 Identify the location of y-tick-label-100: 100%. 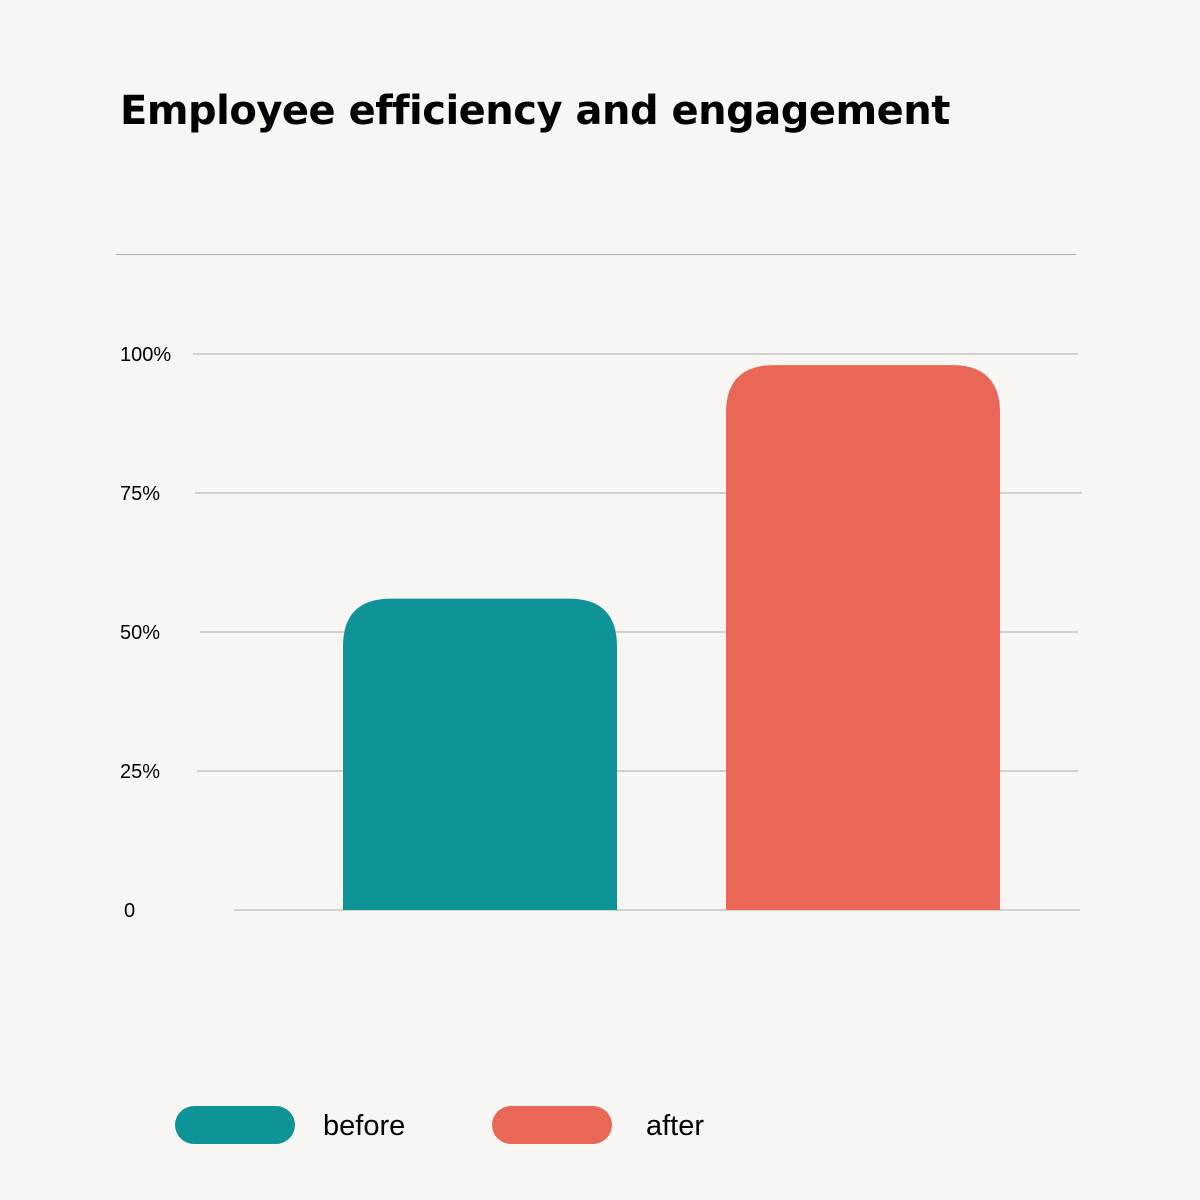
(145, 355).